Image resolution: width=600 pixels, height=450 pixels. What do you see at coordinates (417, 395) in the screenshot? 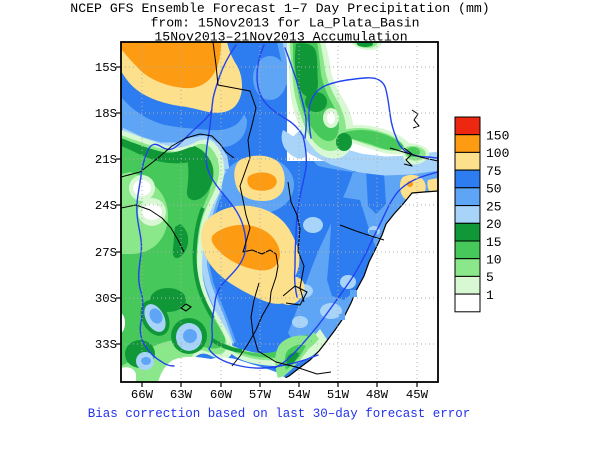
I see `svg-text: 45W` at bounding box center [417, 395].